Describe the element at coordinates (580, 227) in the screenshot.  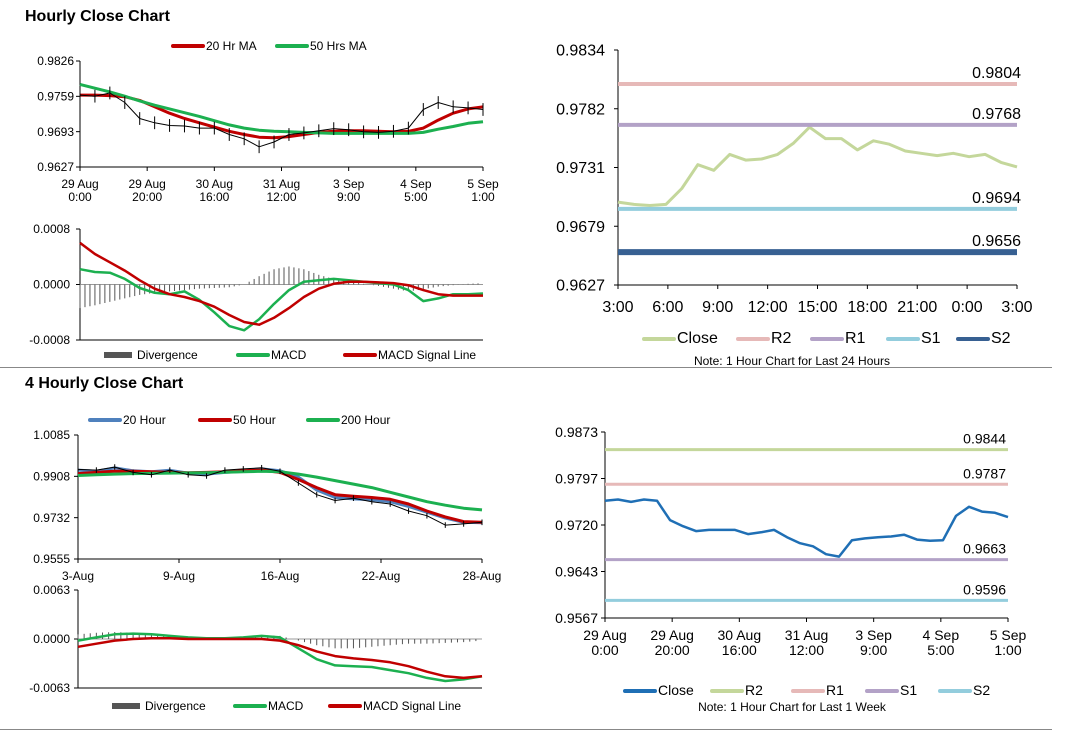
I see `y-tick-label: 0.9679` at that location.